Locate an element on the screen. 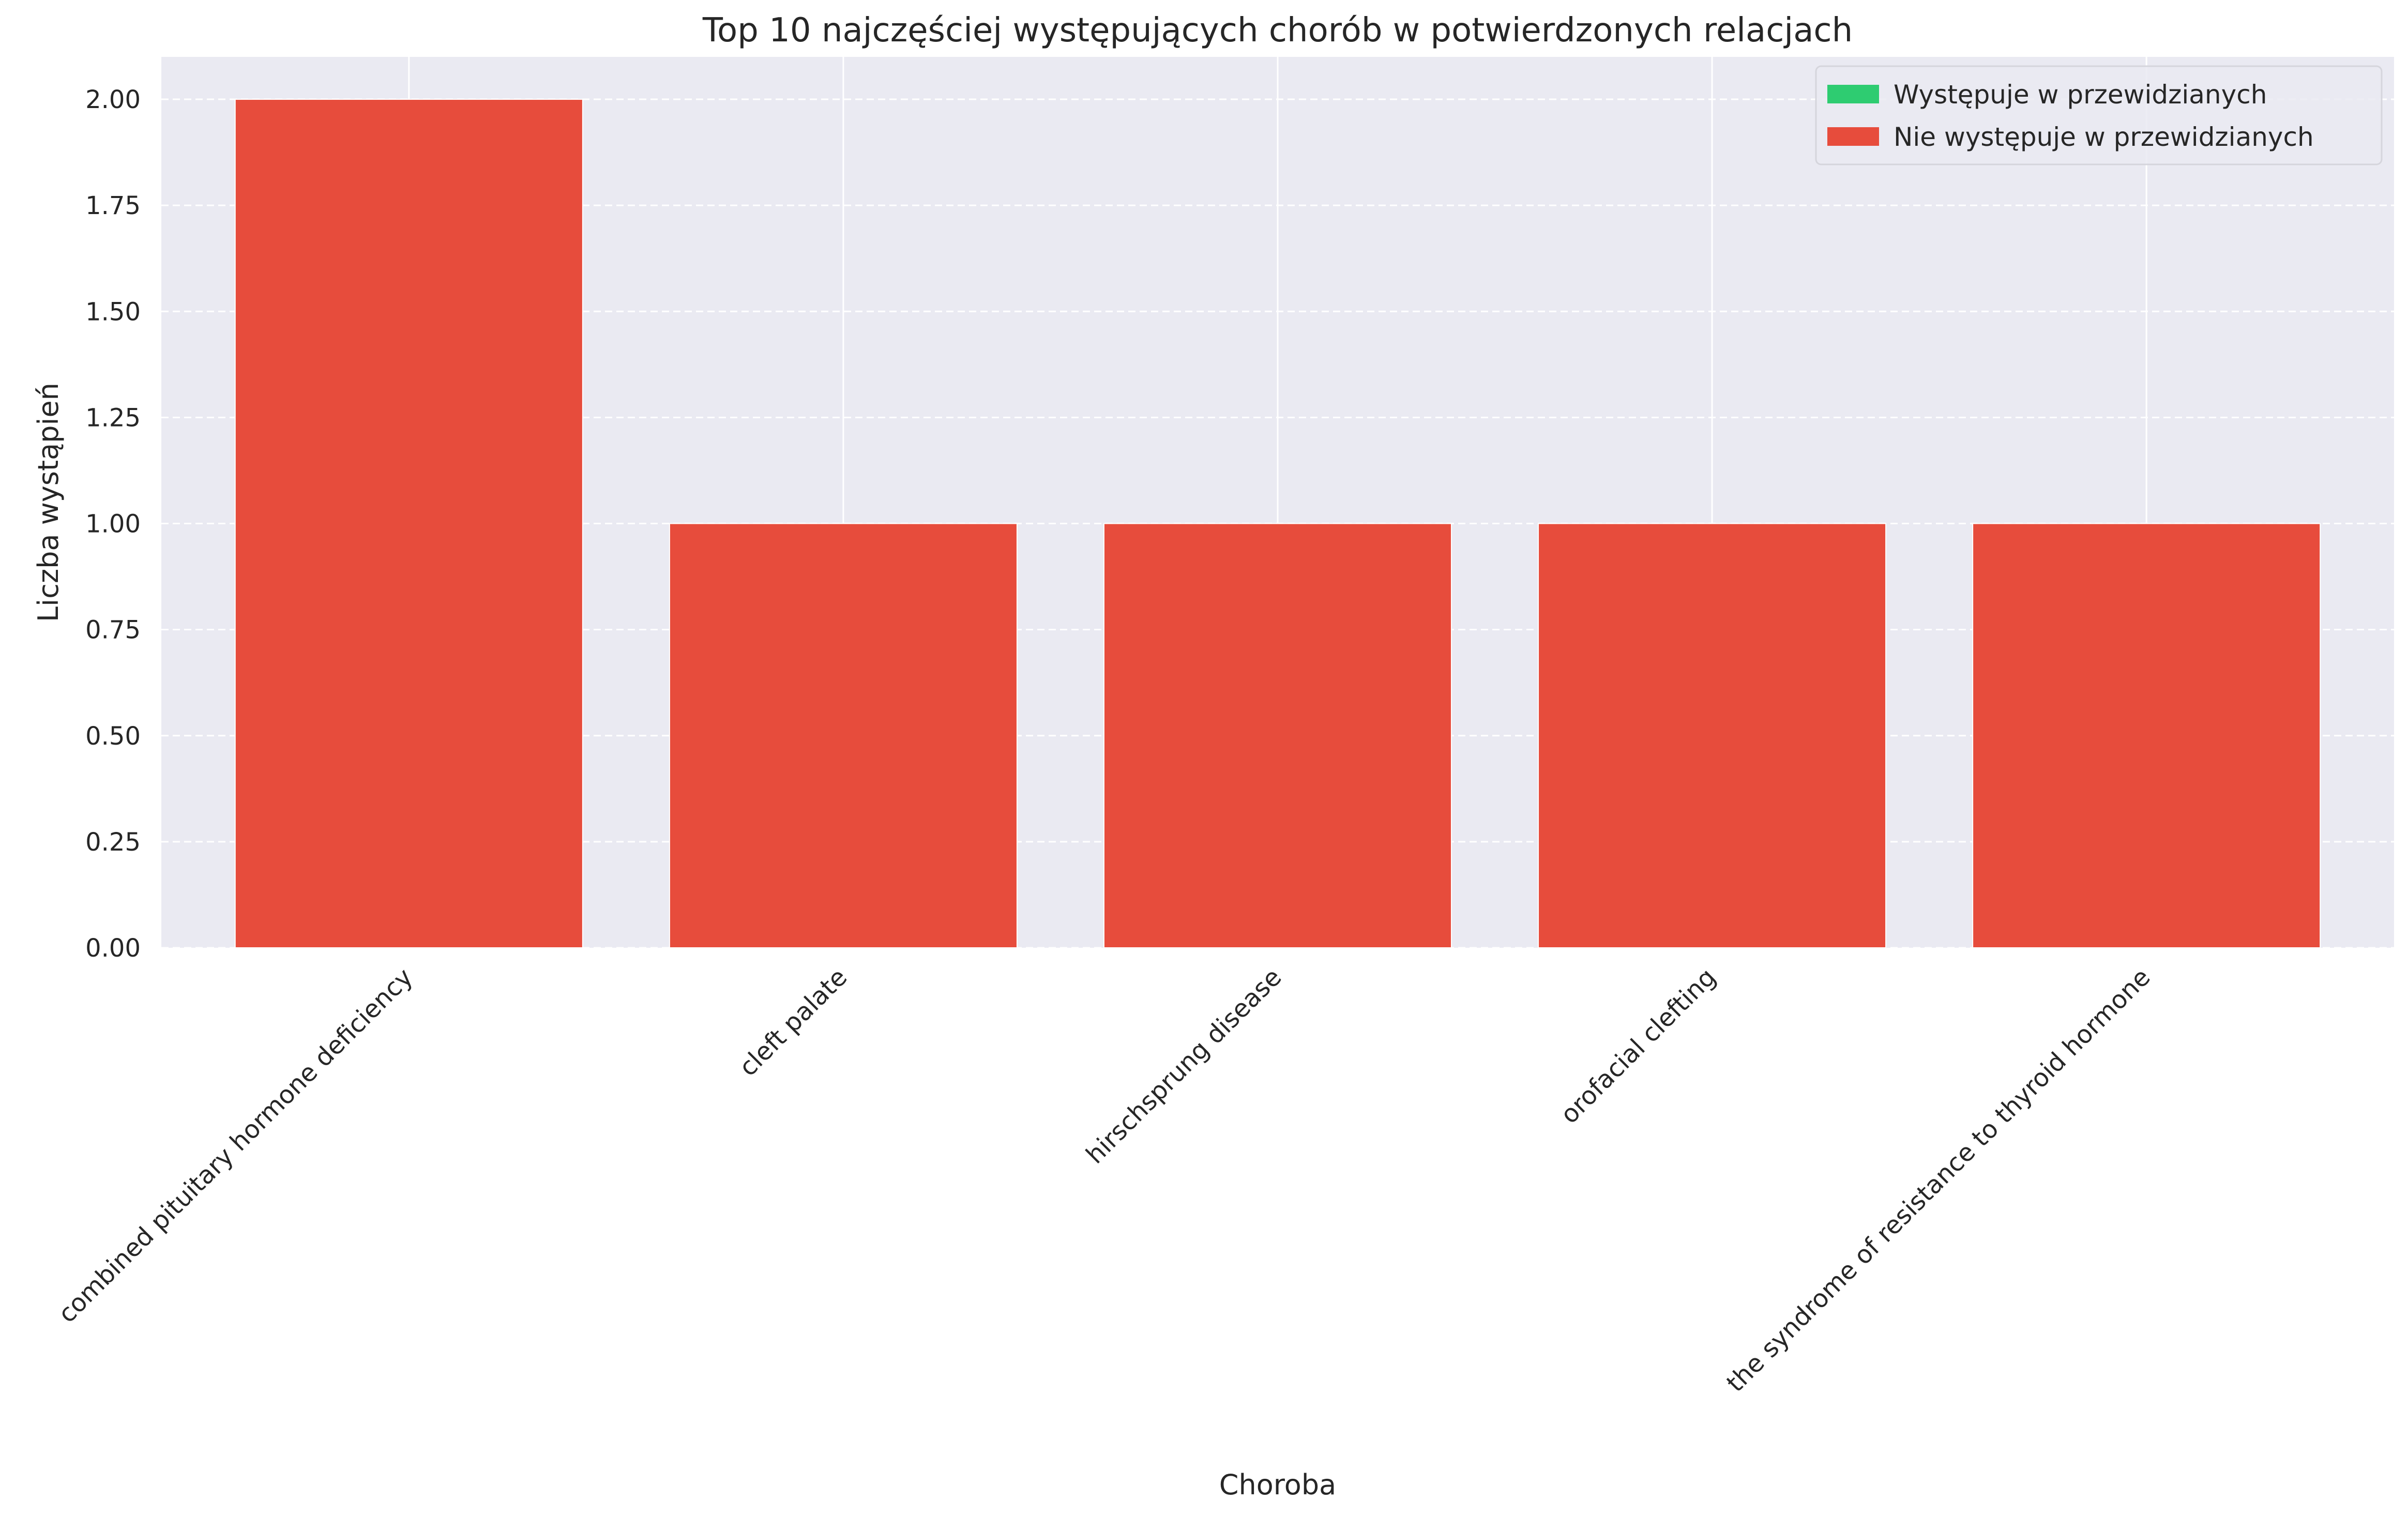 The height and width of the screenshot is (1515, 2408). y-tick-label: 1.75 is located at coordinates (113, 206).